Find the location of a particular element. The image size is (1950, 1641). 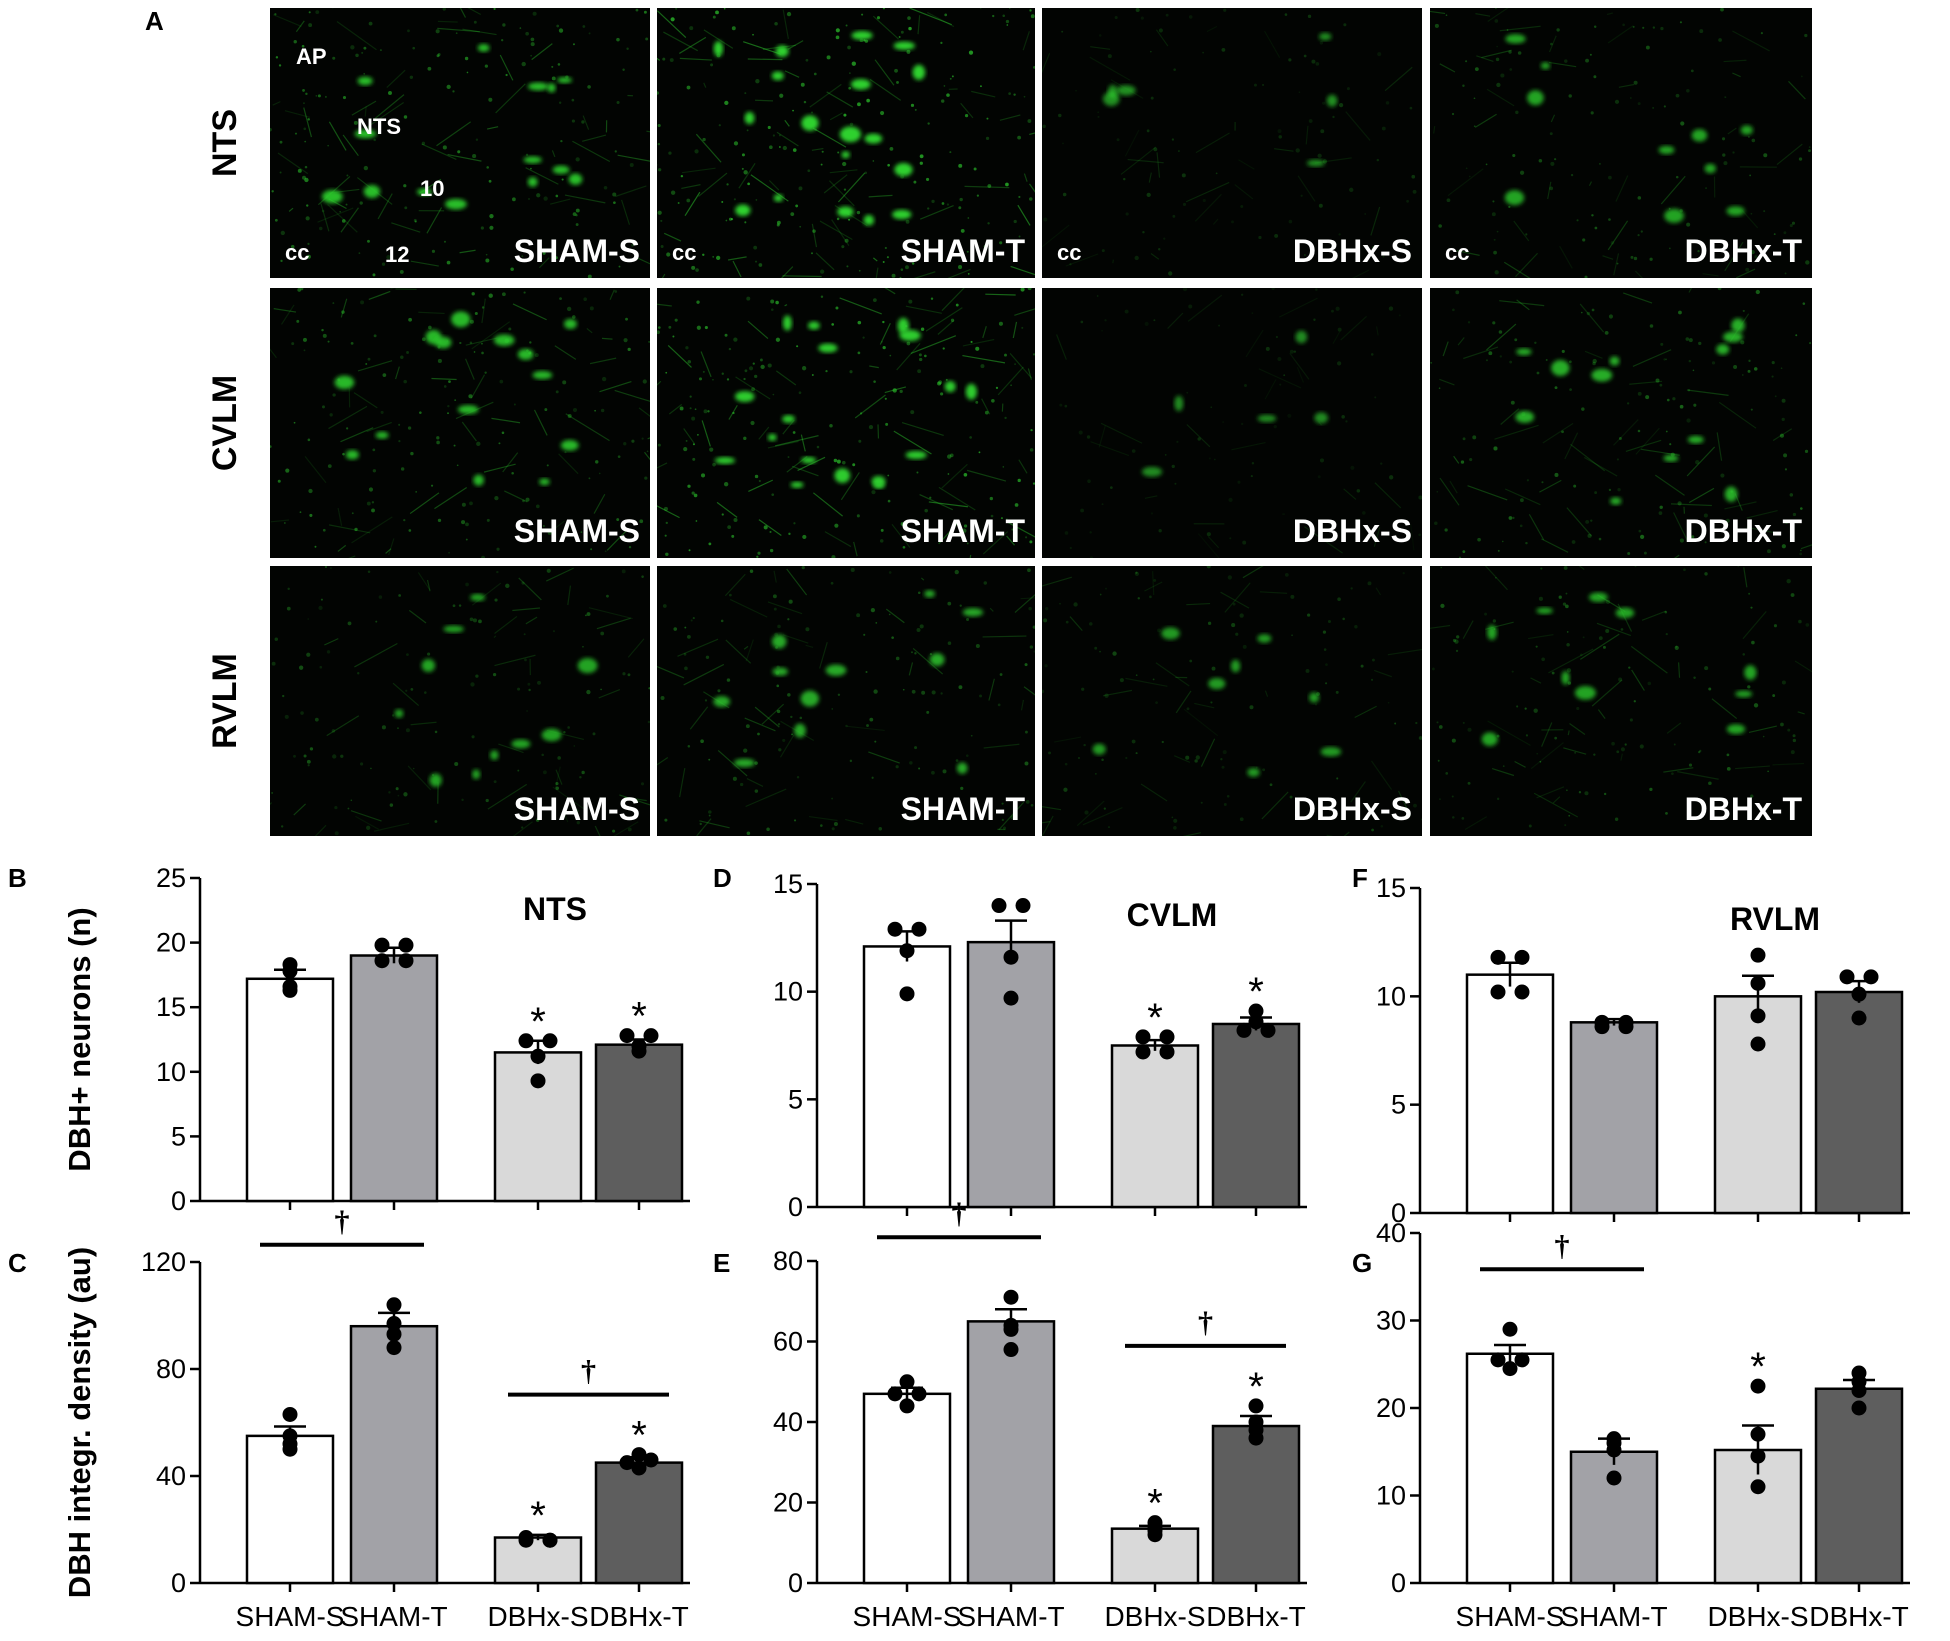

micrograph-nts-sham-s: SHAM-Scc is located at coordinates (460, 143).